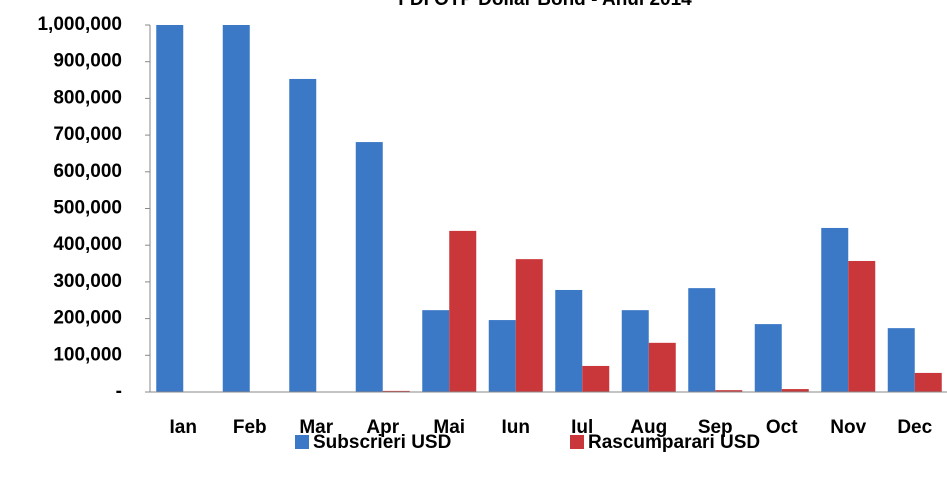 This screenshot has width=947, height=485. Describe the element at coordinates (87, 244) in the screenshot. I see `y-tick-label: 400,000` at that location.